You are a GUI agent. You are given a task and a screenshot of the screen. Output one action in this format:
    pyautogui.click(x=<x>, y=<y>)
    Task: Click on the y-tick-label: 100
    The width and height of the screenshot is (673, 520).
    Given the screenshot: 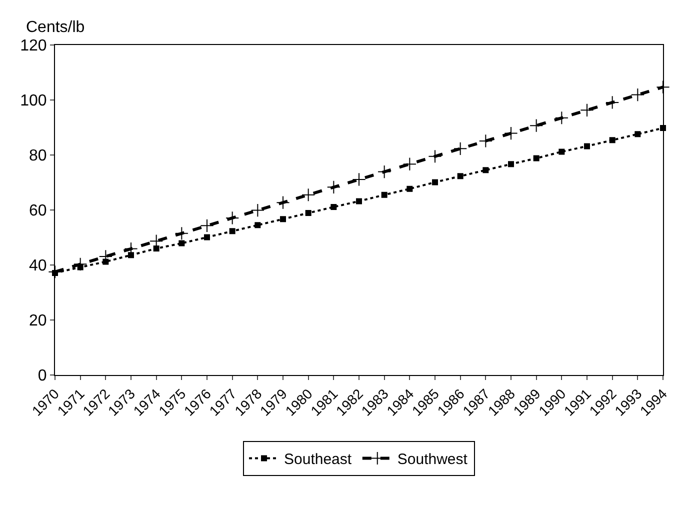 What is the action you would take?
    pyautogui.click(x=33, y=101)
    